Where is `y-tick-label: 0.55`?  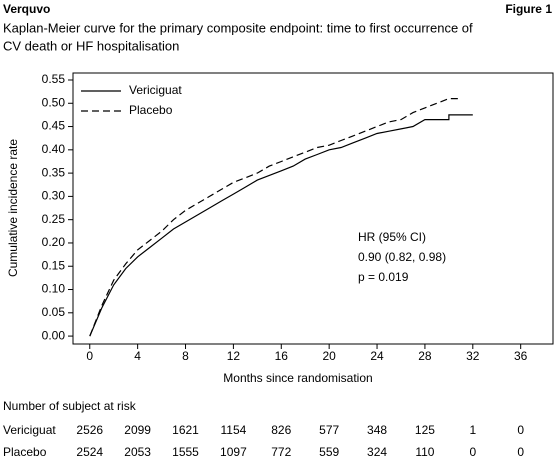 y-tick-label: 0.55 is located at coordinates (54, 79).